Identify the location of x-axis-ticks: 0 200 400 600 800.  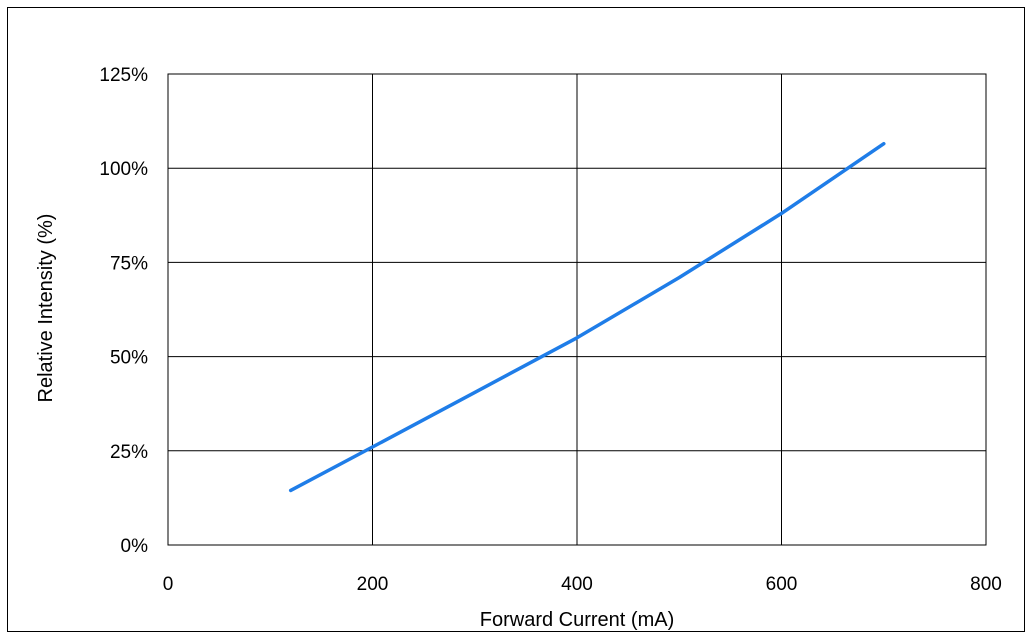
(582, 584).